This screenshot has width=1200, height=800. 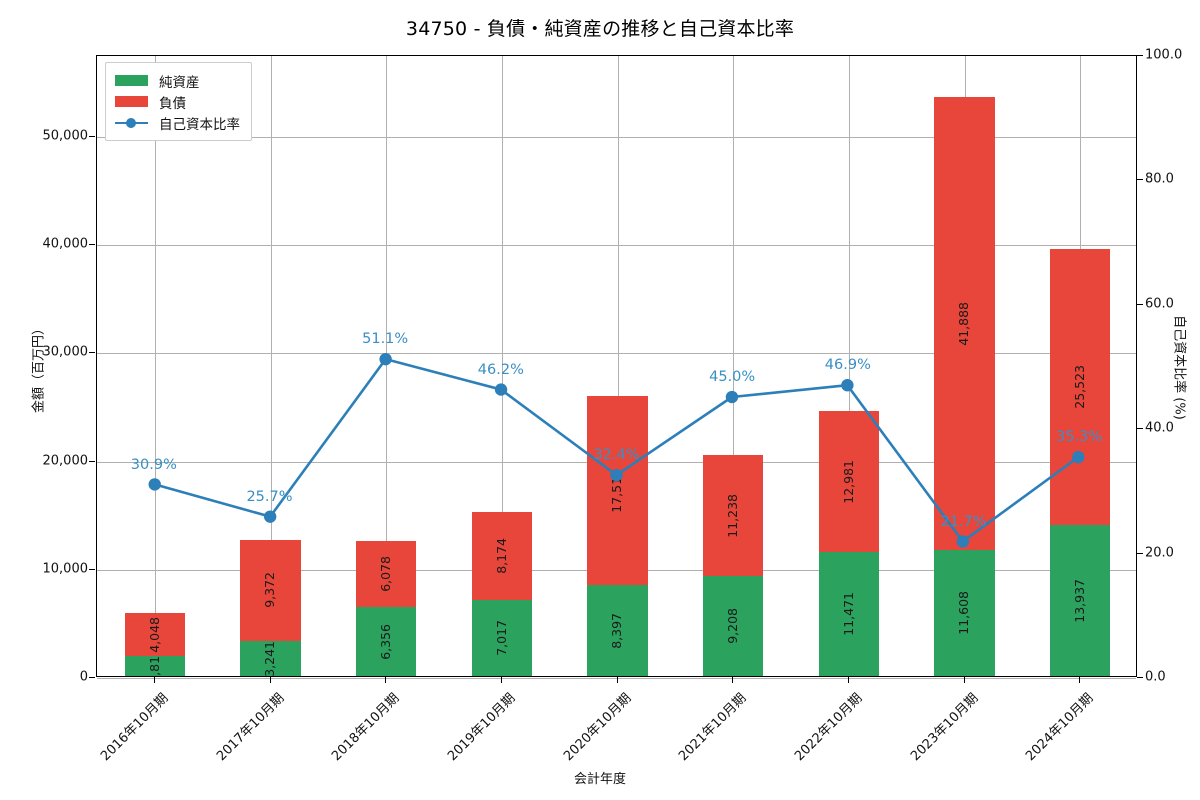 What do you see at coordinates (964, 324) in the screenshot?
I see `bar-segment-liabilities: 41,888` at bounding box center [964, 324].